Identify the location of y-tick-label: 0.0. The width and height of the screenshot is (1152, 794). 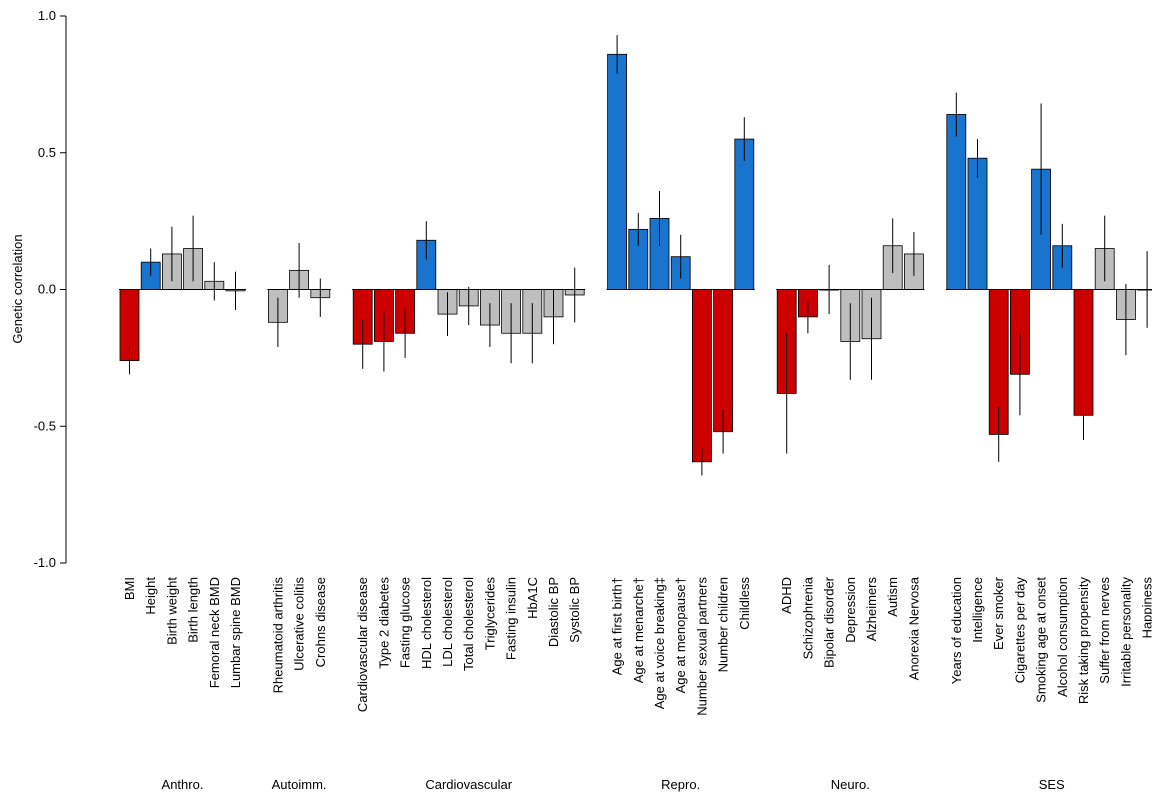
(47, 289).